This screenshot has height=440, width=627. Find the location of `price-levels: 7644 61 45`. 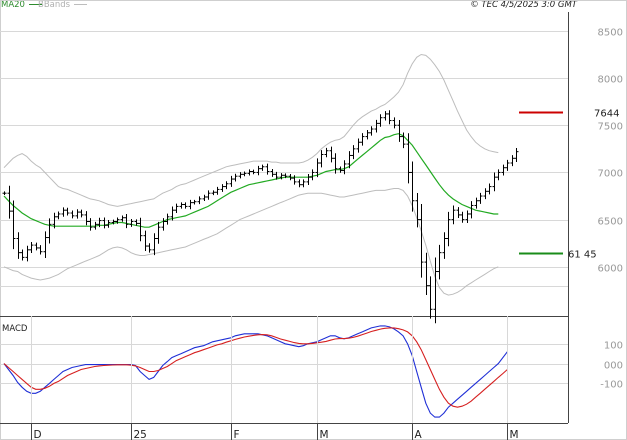

price-levels: 7644 61 45 is located at coordinates (569, 185).